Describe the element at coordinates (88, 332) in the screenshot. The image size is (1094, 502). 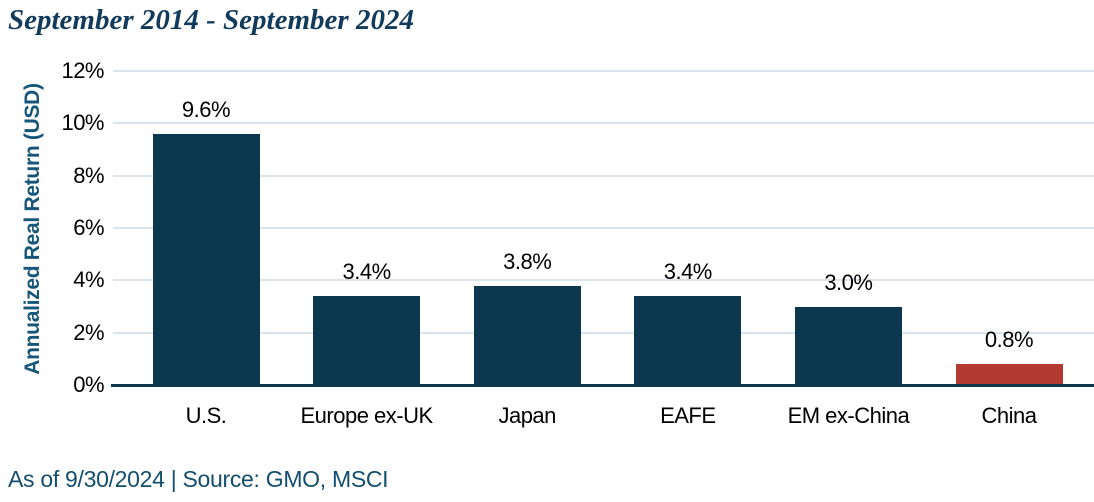
I see `y-tick-2%: 2%` at that location.